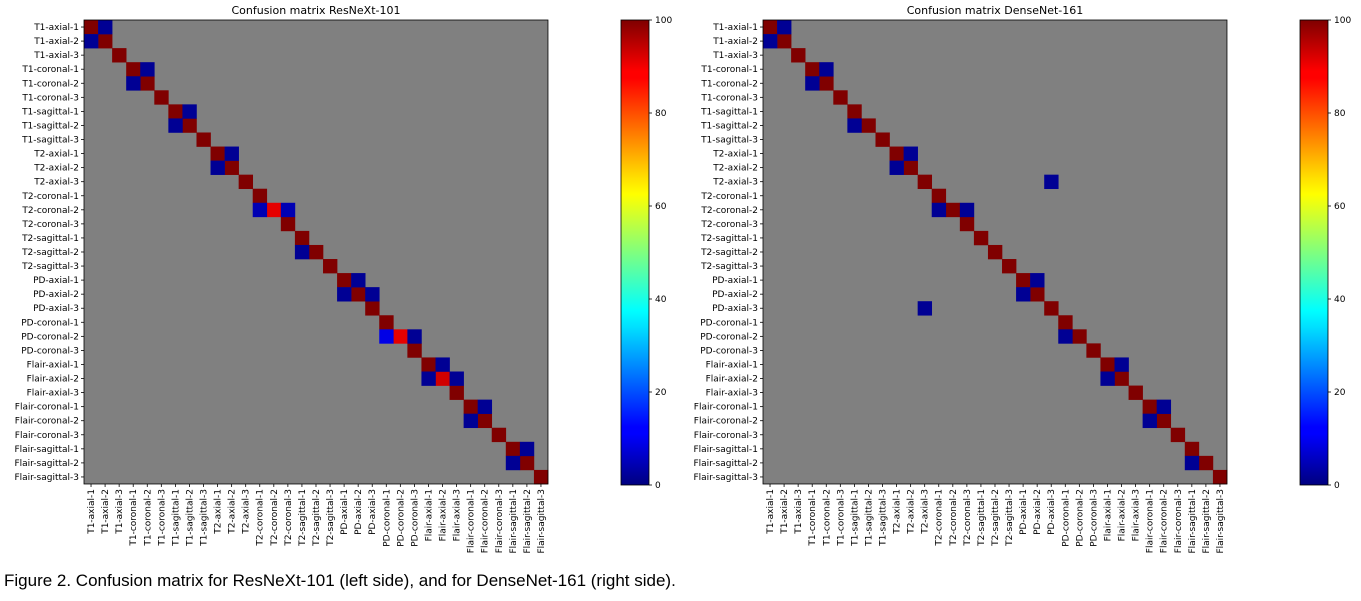 The width and height of the screenshot is (1361, 601). Describe the element at coordinates (233, 512) in the screenshot. I see `x-tick-label: T2-axial-2` at that location.